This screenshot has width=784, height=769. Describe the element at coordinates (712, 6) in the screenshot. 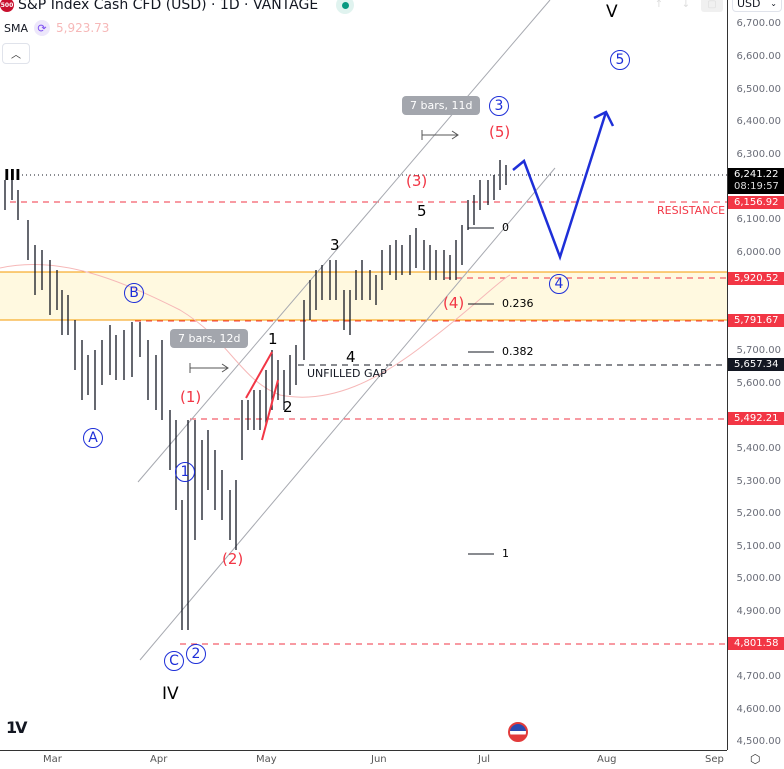

I see `screenshot-icon: ▢` at that location.